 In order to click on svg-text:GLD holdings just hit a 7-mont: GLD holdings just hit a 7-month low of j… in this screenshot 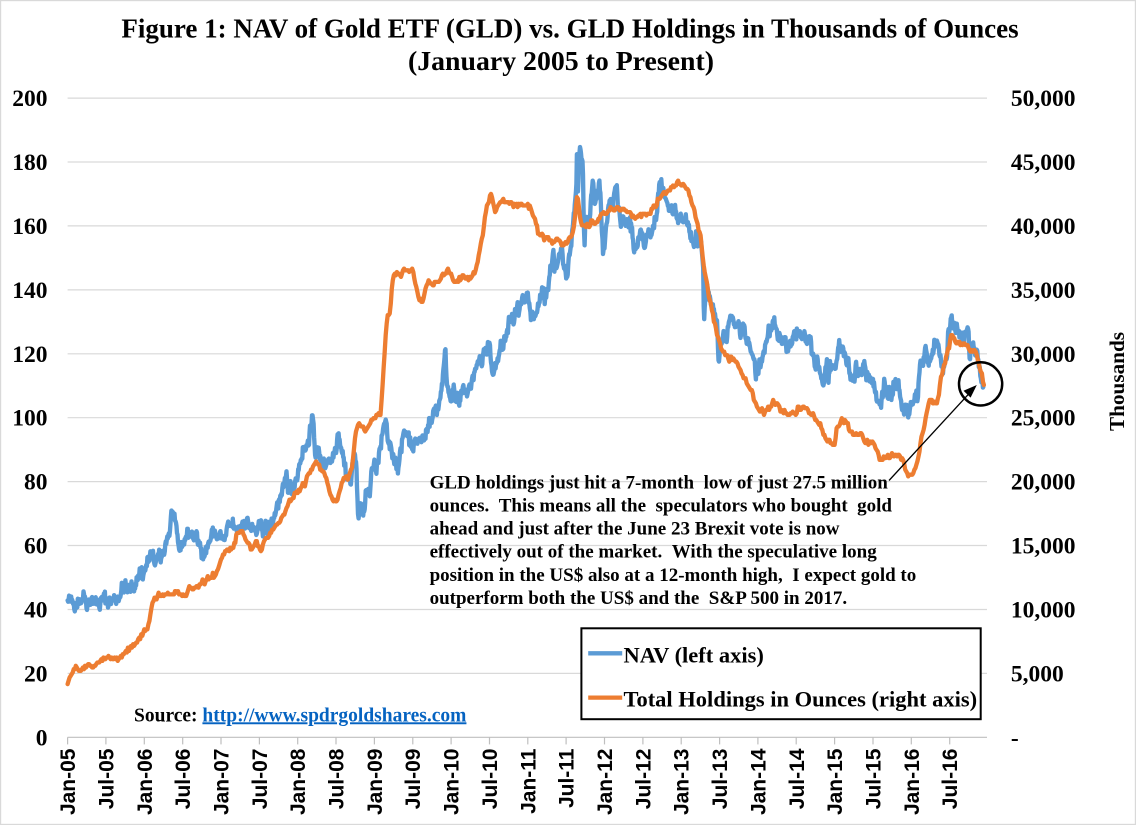, I will do `click(659, 482)`.